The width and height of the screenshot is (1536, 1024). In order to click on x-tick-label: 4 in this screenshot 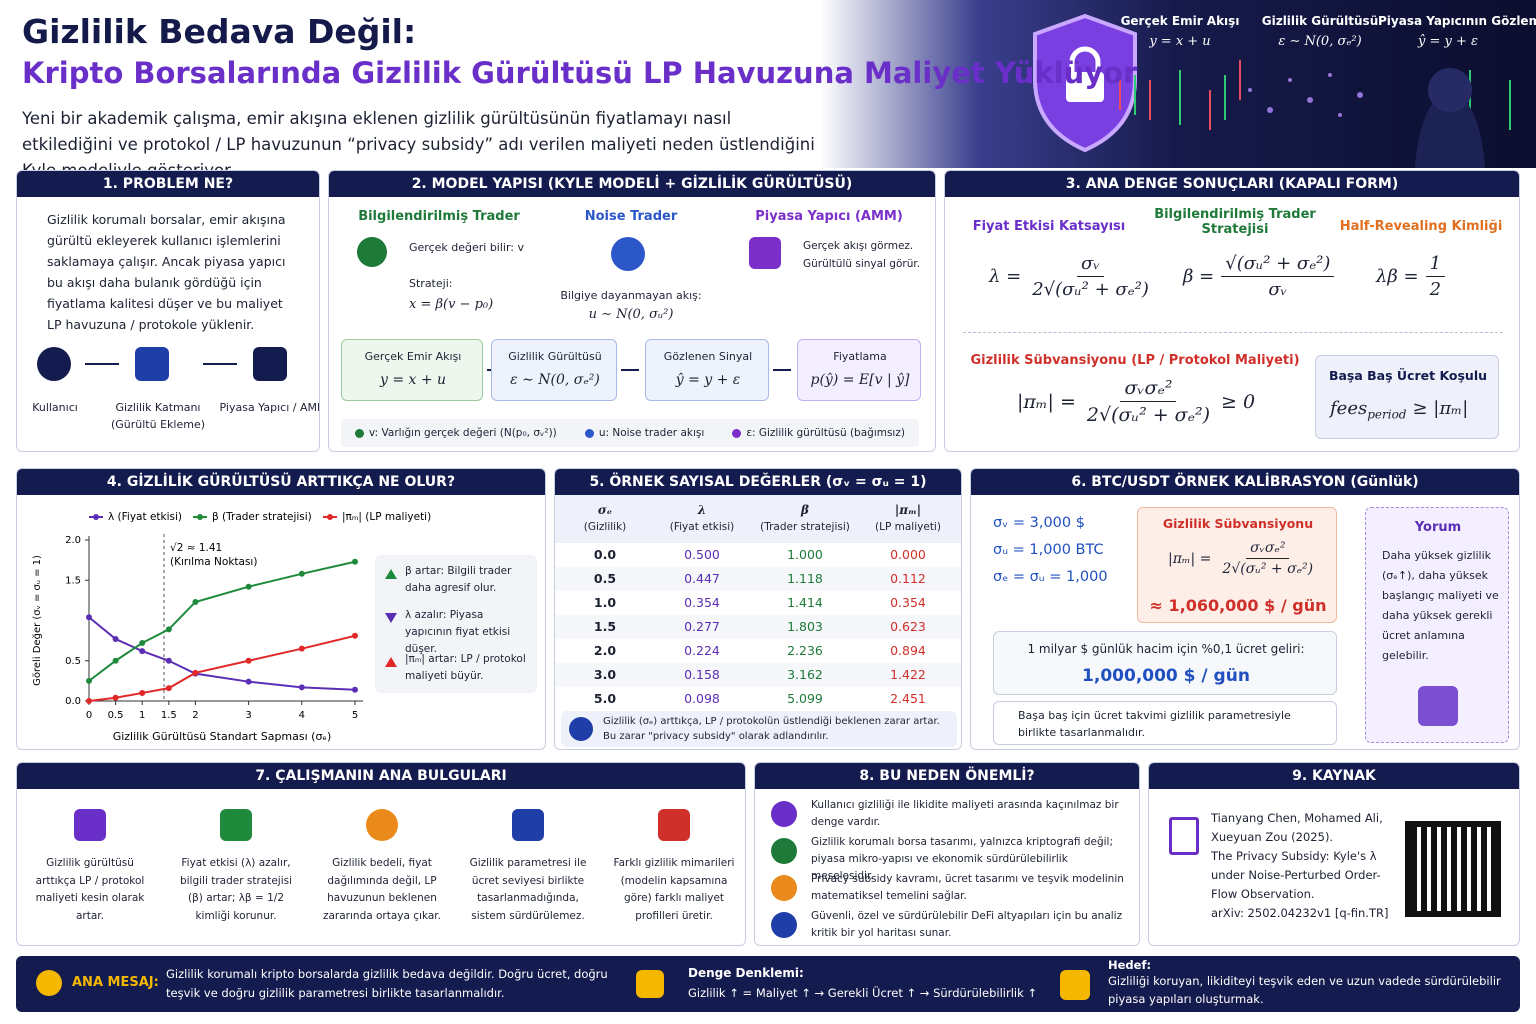, I will do `click(302, 715)`.